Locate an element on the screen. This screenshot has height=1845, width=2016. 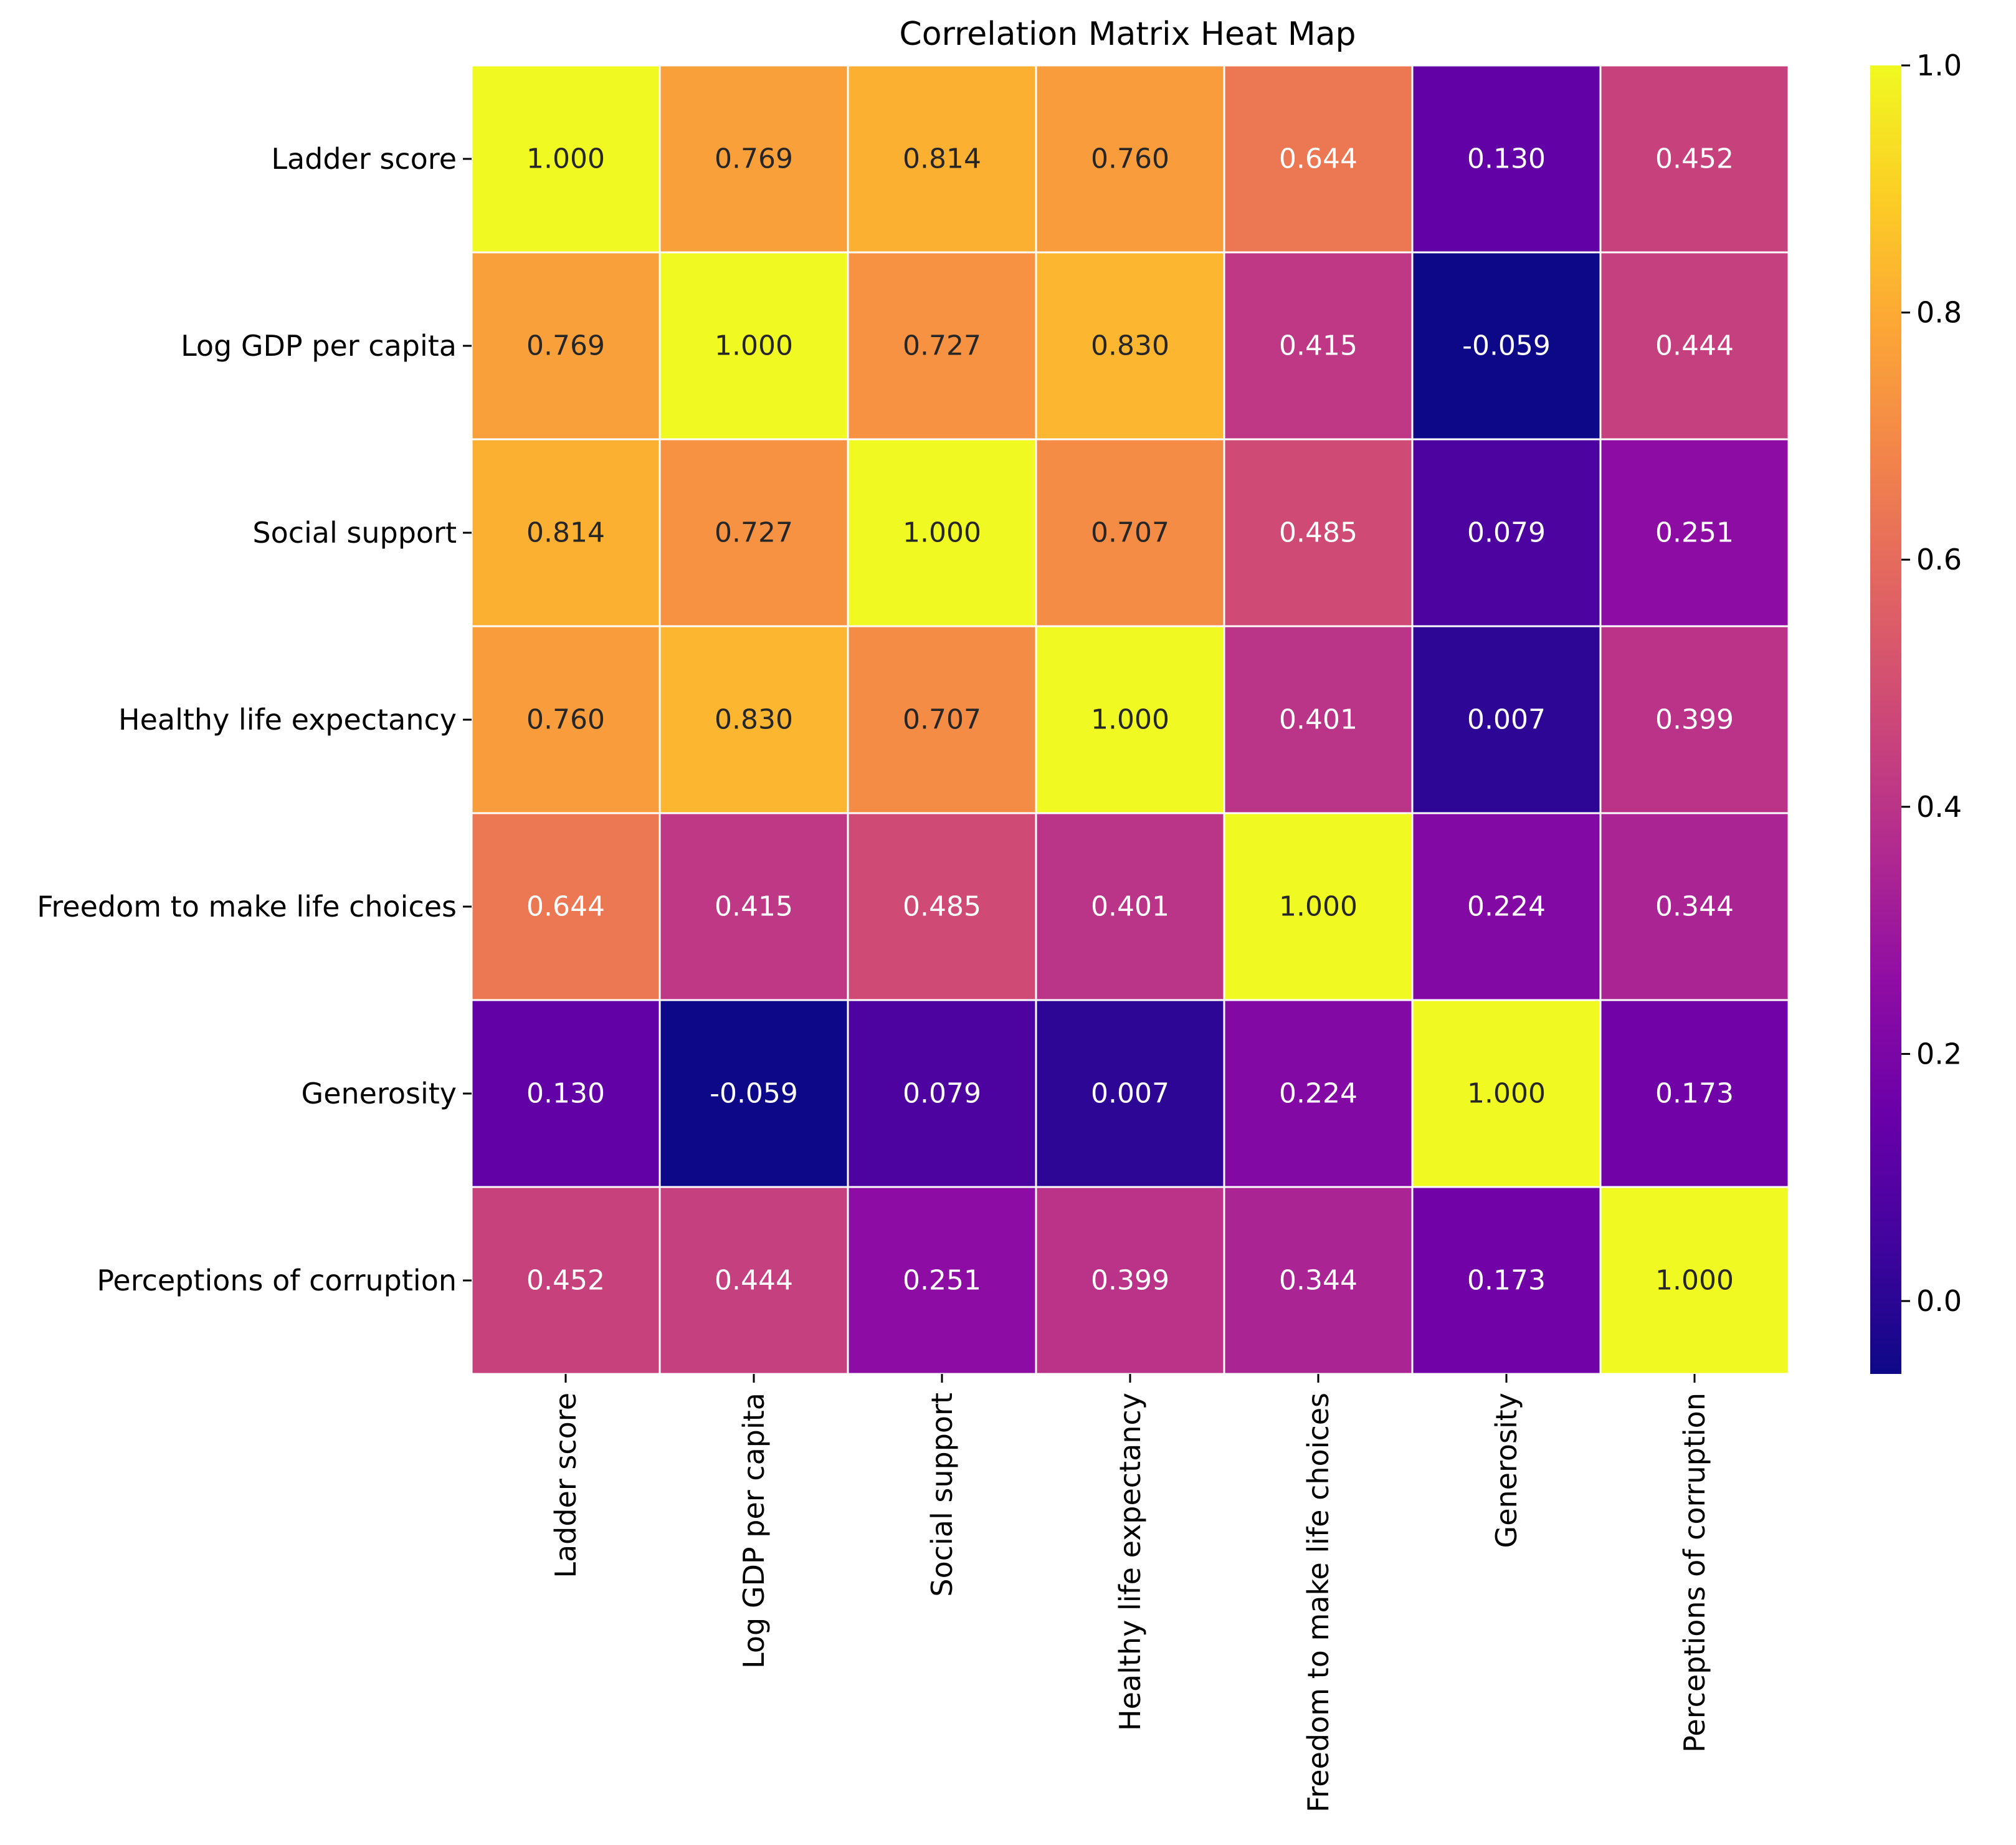
cell-value-label: -0.059 is located at coordinates (754, 1094).